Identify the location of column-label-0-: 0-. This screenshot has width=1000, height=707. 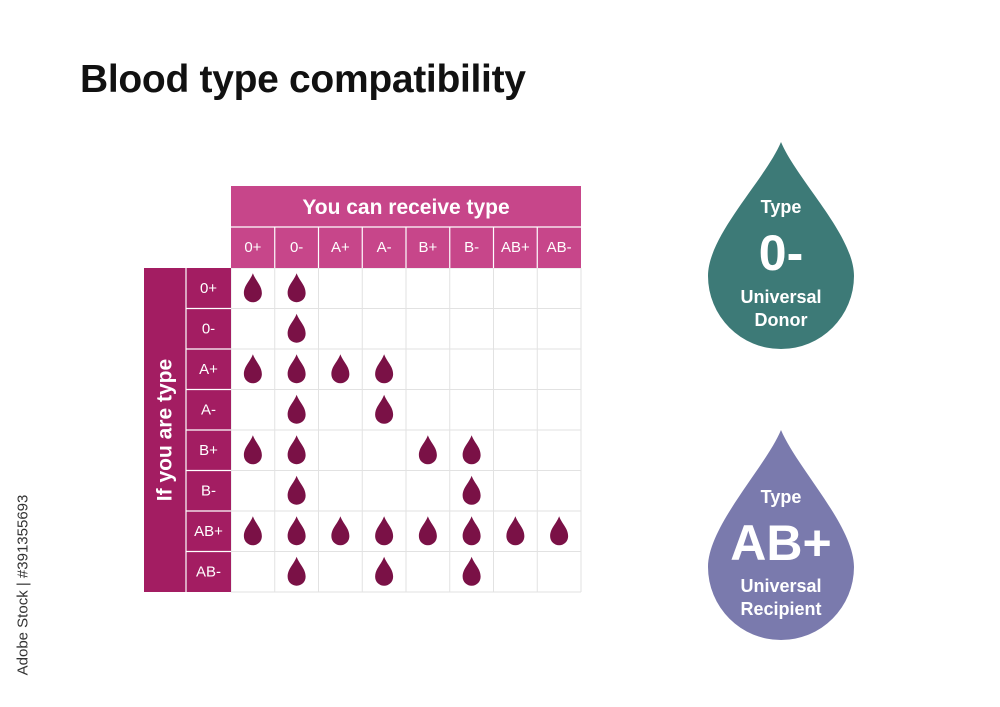
(296, 247).